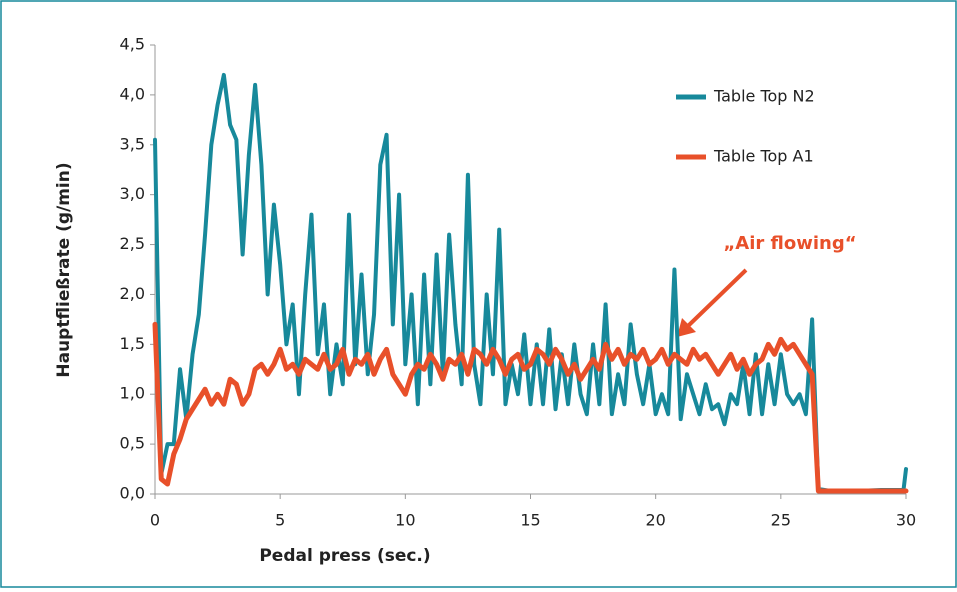  What do you see at coordinates (781, 520) in the screenshot?
I see `x-tick-label: 25` at bounding box center [781, 520].